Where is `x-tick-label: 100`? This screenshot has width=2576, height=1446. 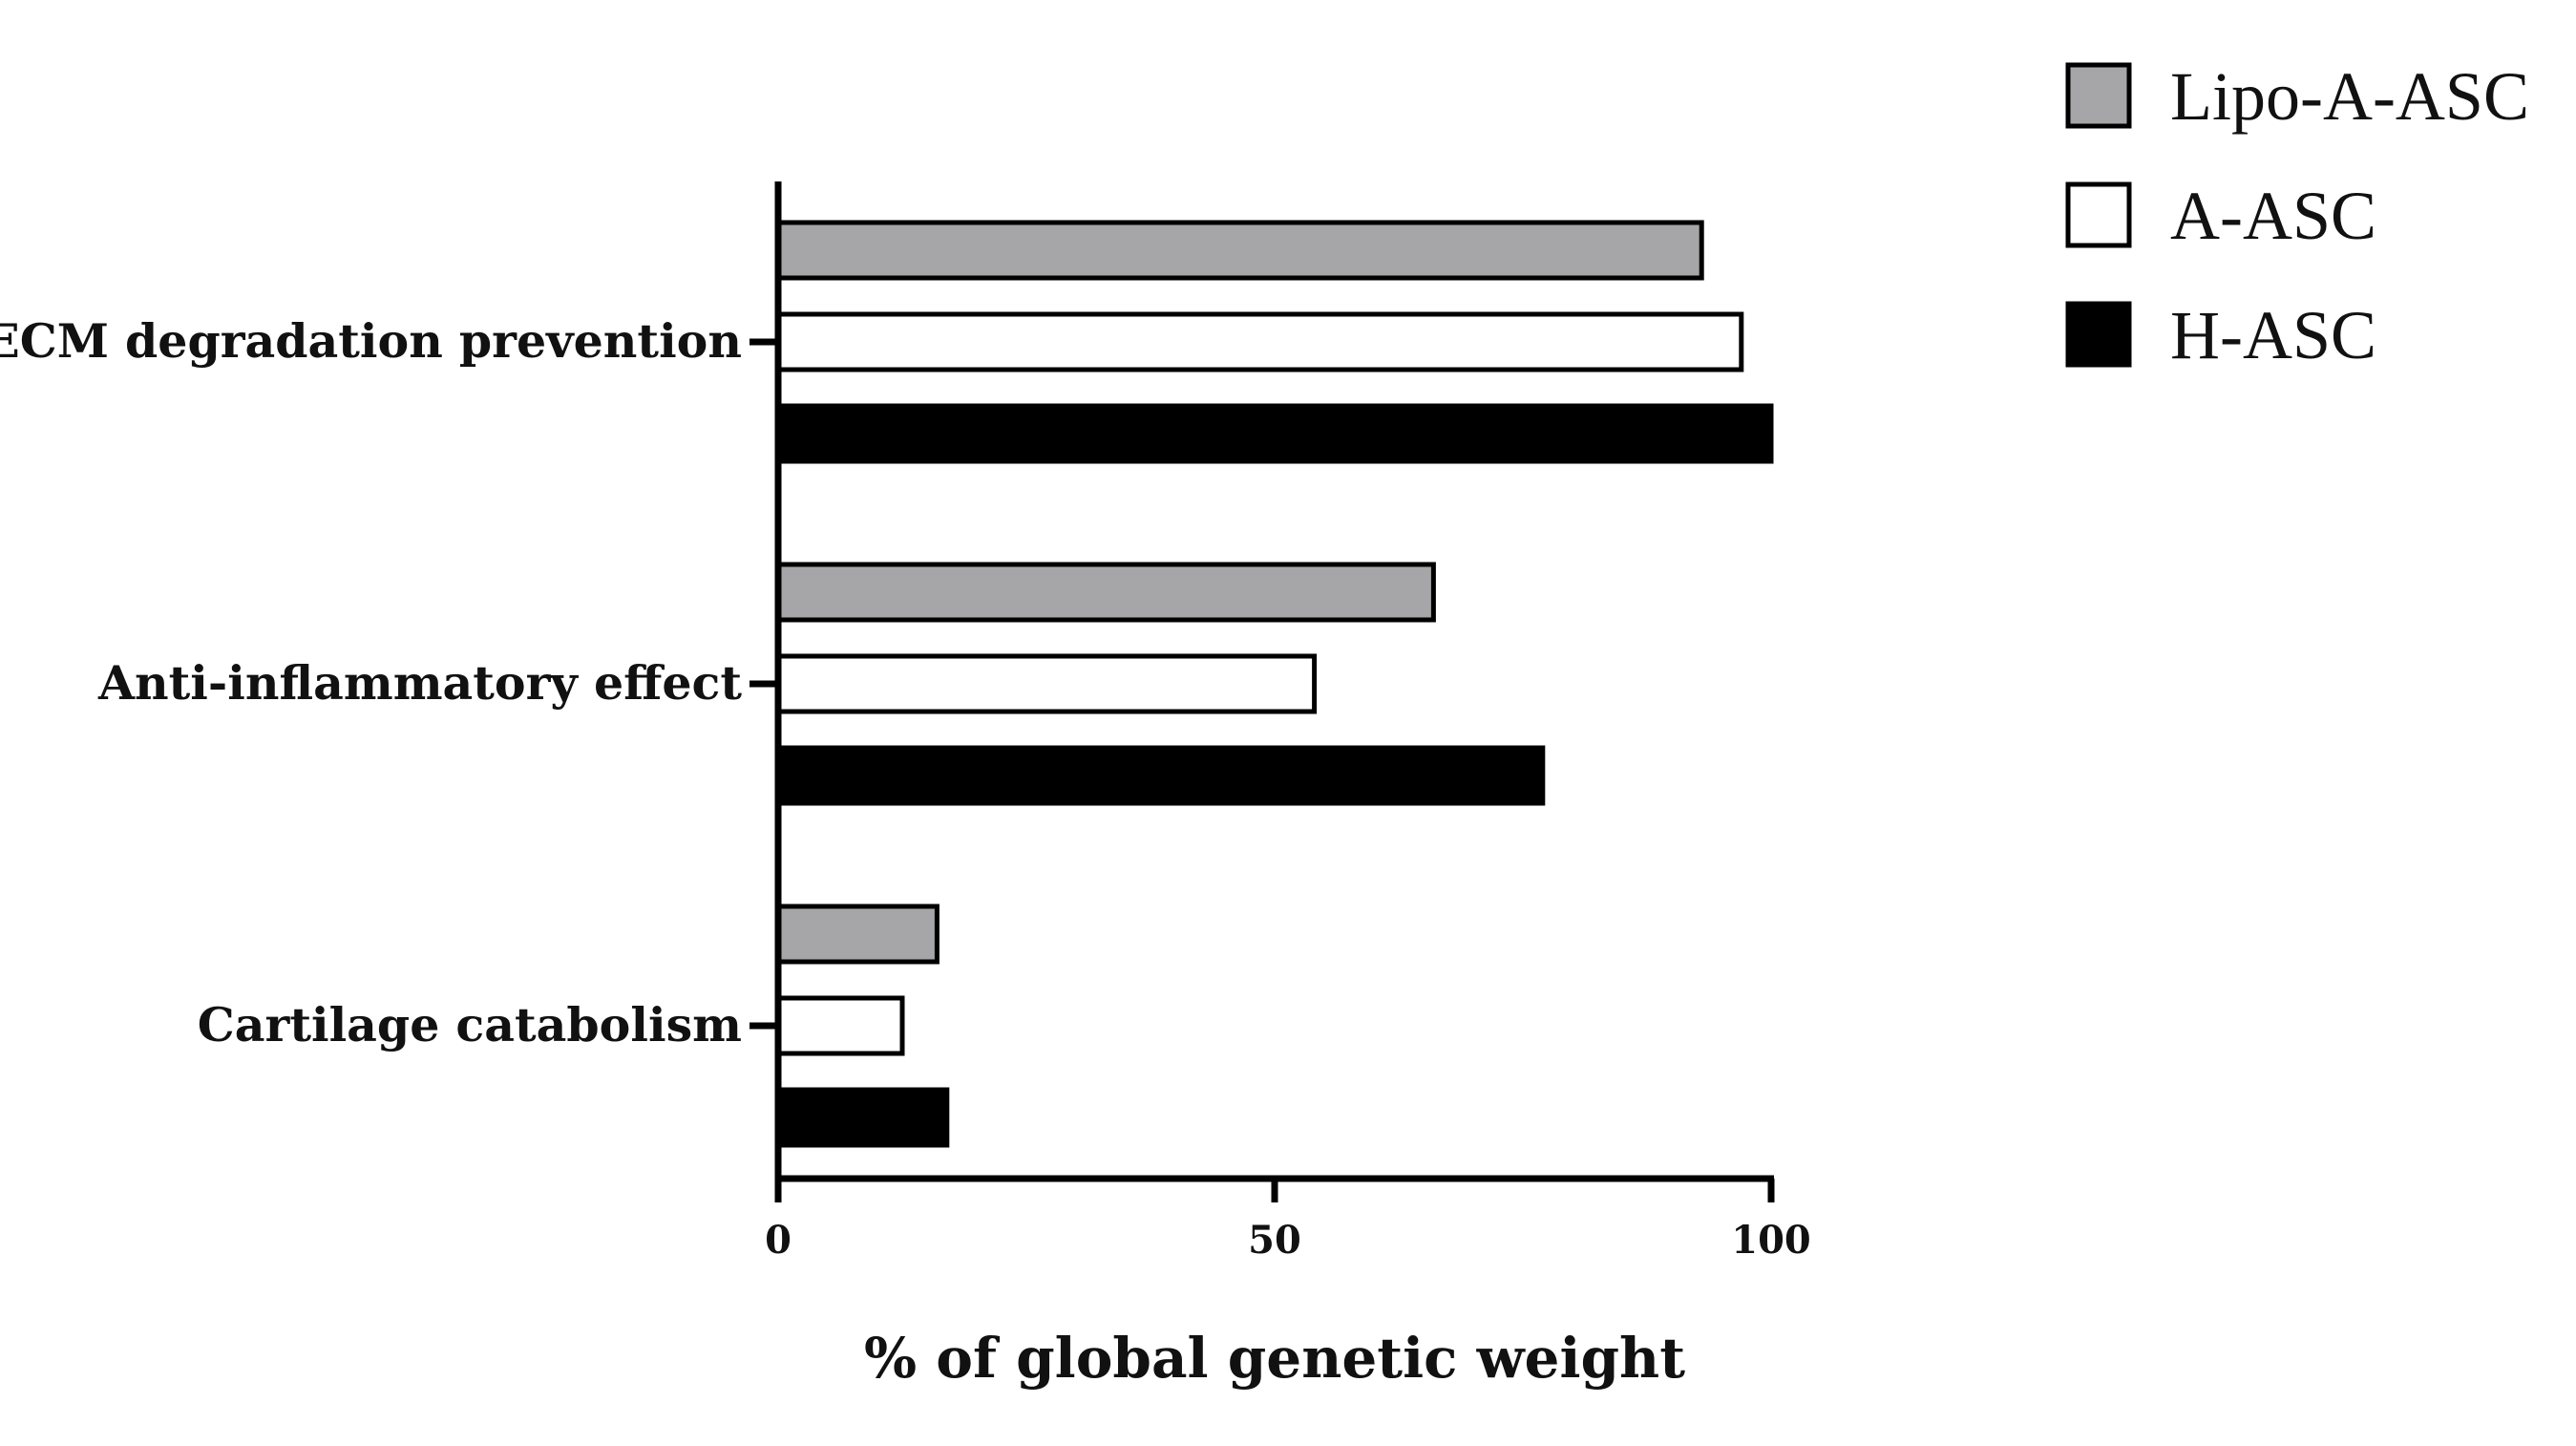
x-tick-label: 100 is located at coordinates (1771, 1240).